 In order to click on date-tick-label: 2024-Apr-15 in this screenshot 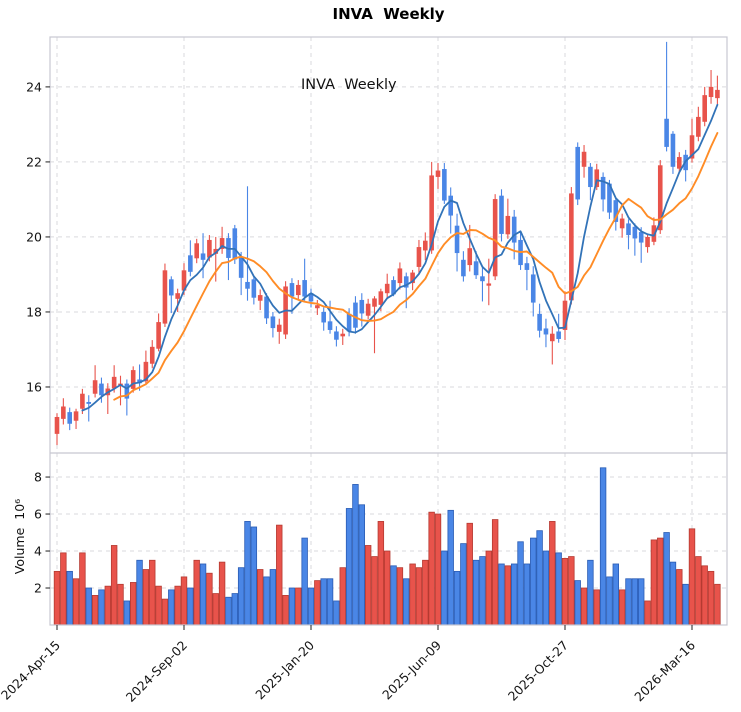, I will do `click(31, 670)`.